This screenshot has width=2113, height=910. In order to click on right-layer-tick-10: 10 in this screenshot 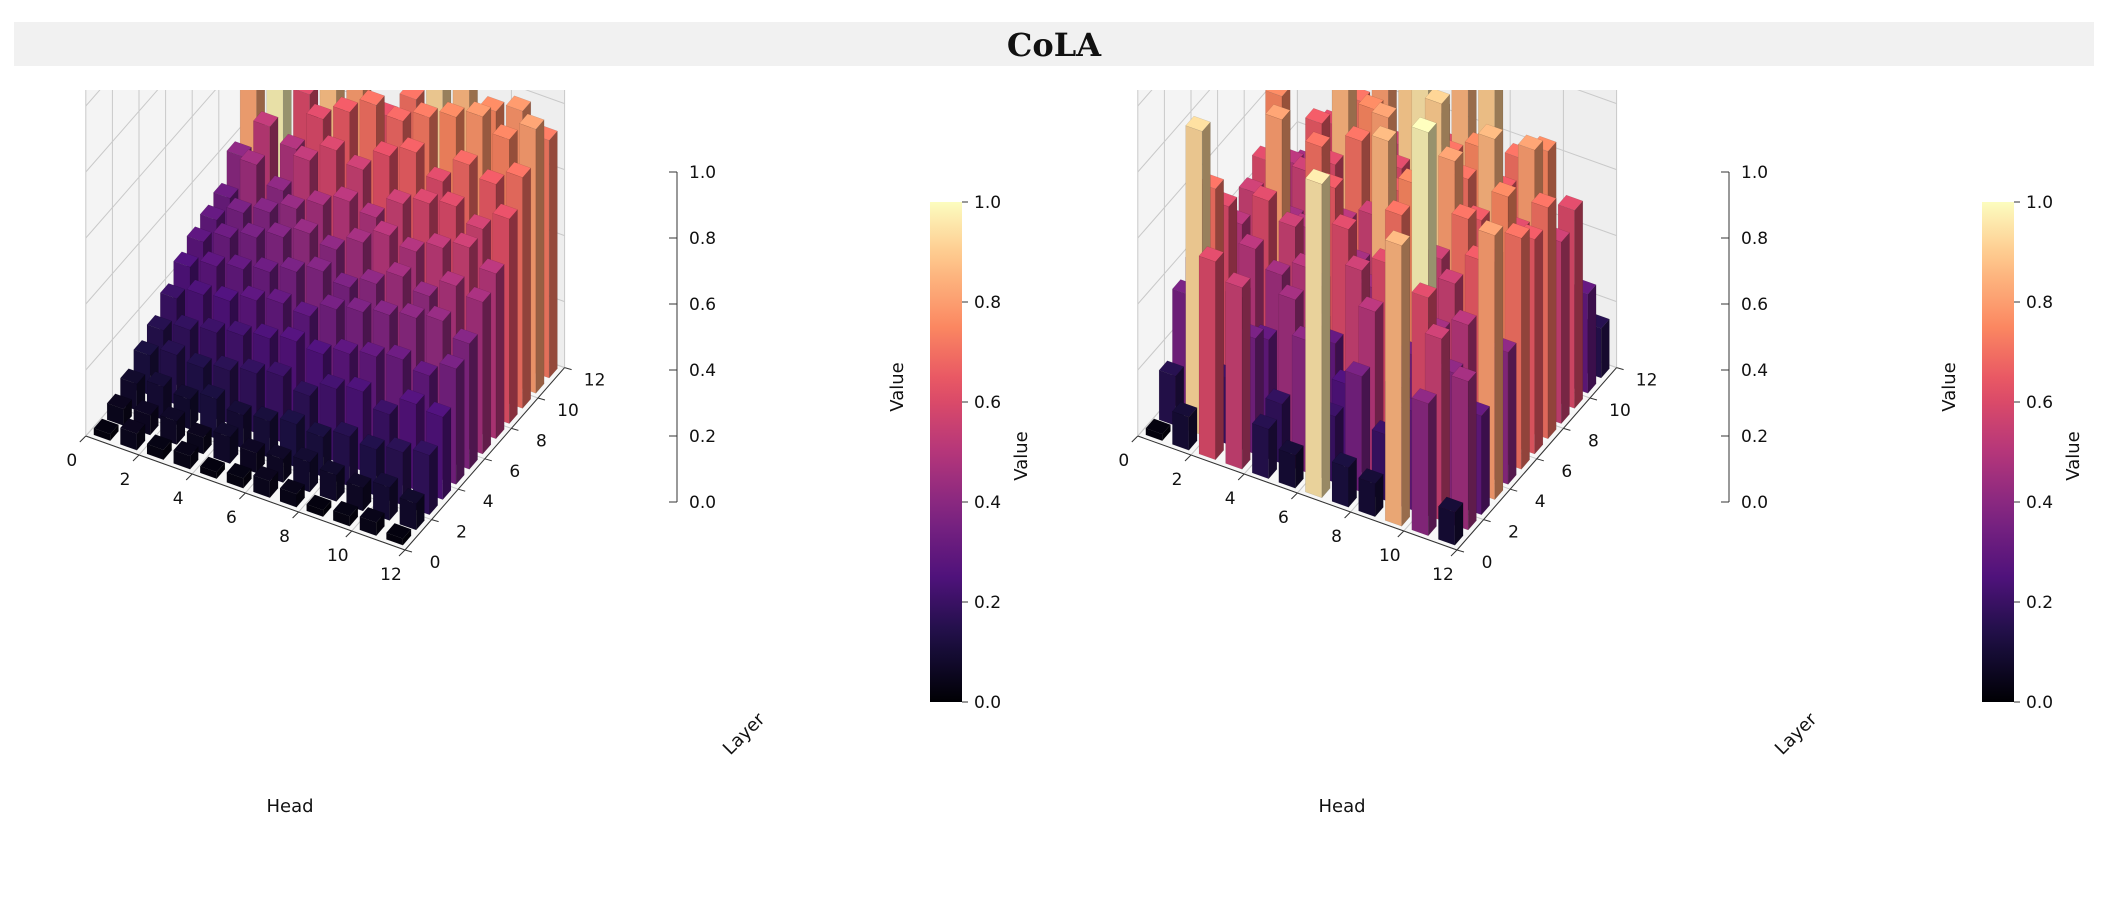, I will do `click(1620, 411)`.